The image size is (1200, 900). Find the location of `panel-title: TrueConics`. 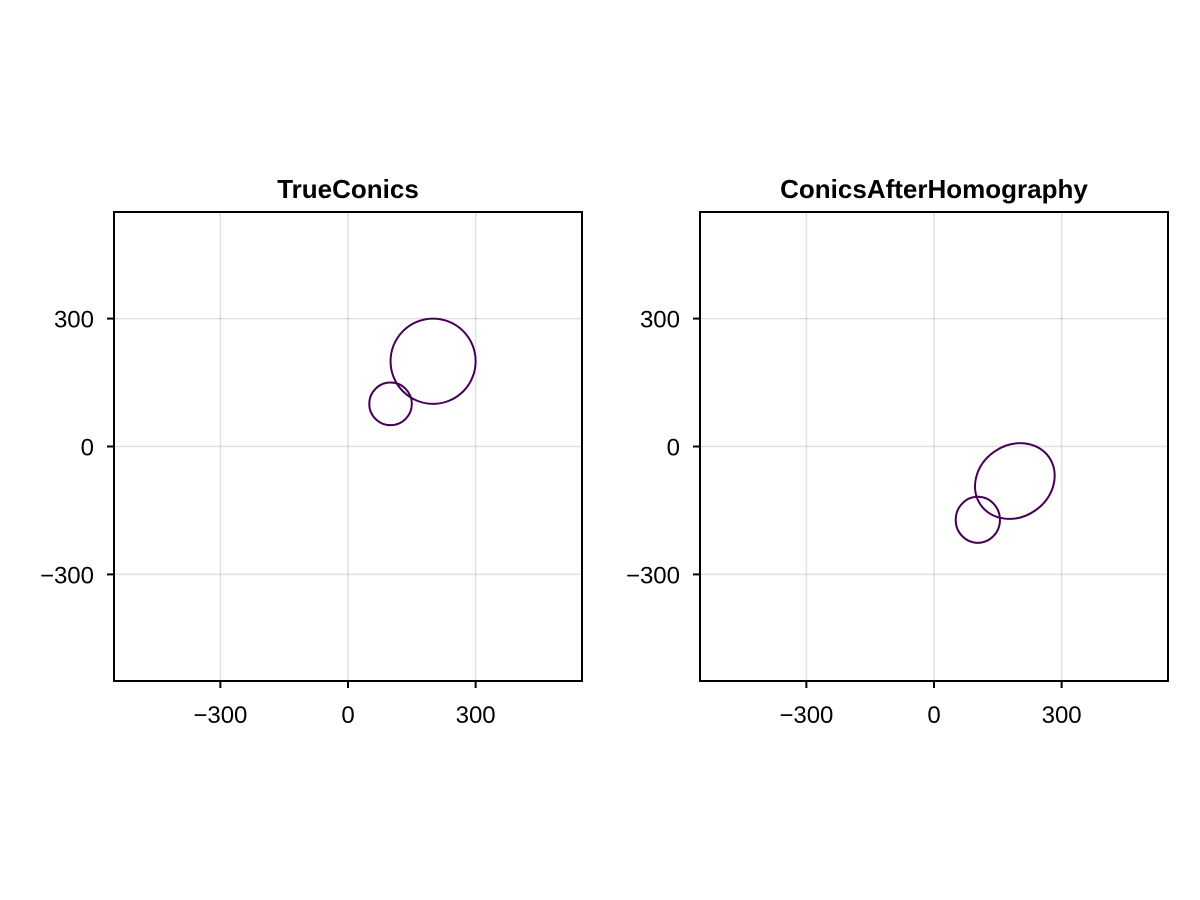

panel-title: TrueConics is located at coordinates (348, 189).